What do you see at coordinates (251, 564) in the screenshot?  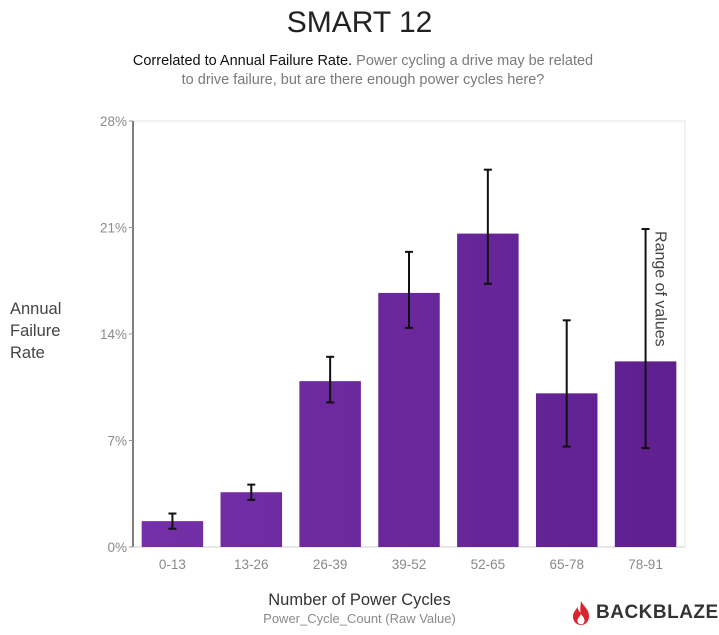 I see `x-tick-label: 13-26` at bounding box center [251, 564].